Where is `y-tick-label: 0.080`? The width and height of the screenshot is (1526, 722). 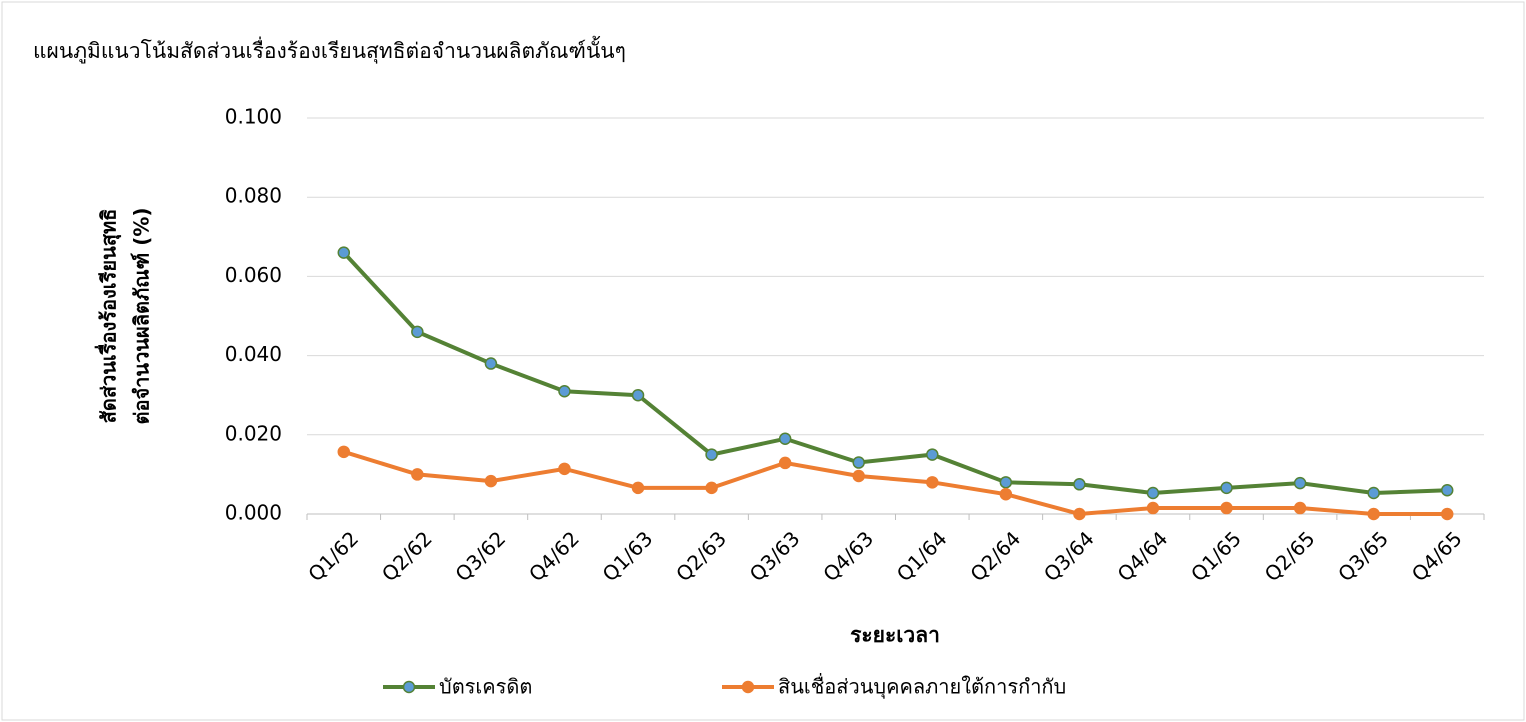
y-tick-label: 0.080 is located at coordinates (253, 196).